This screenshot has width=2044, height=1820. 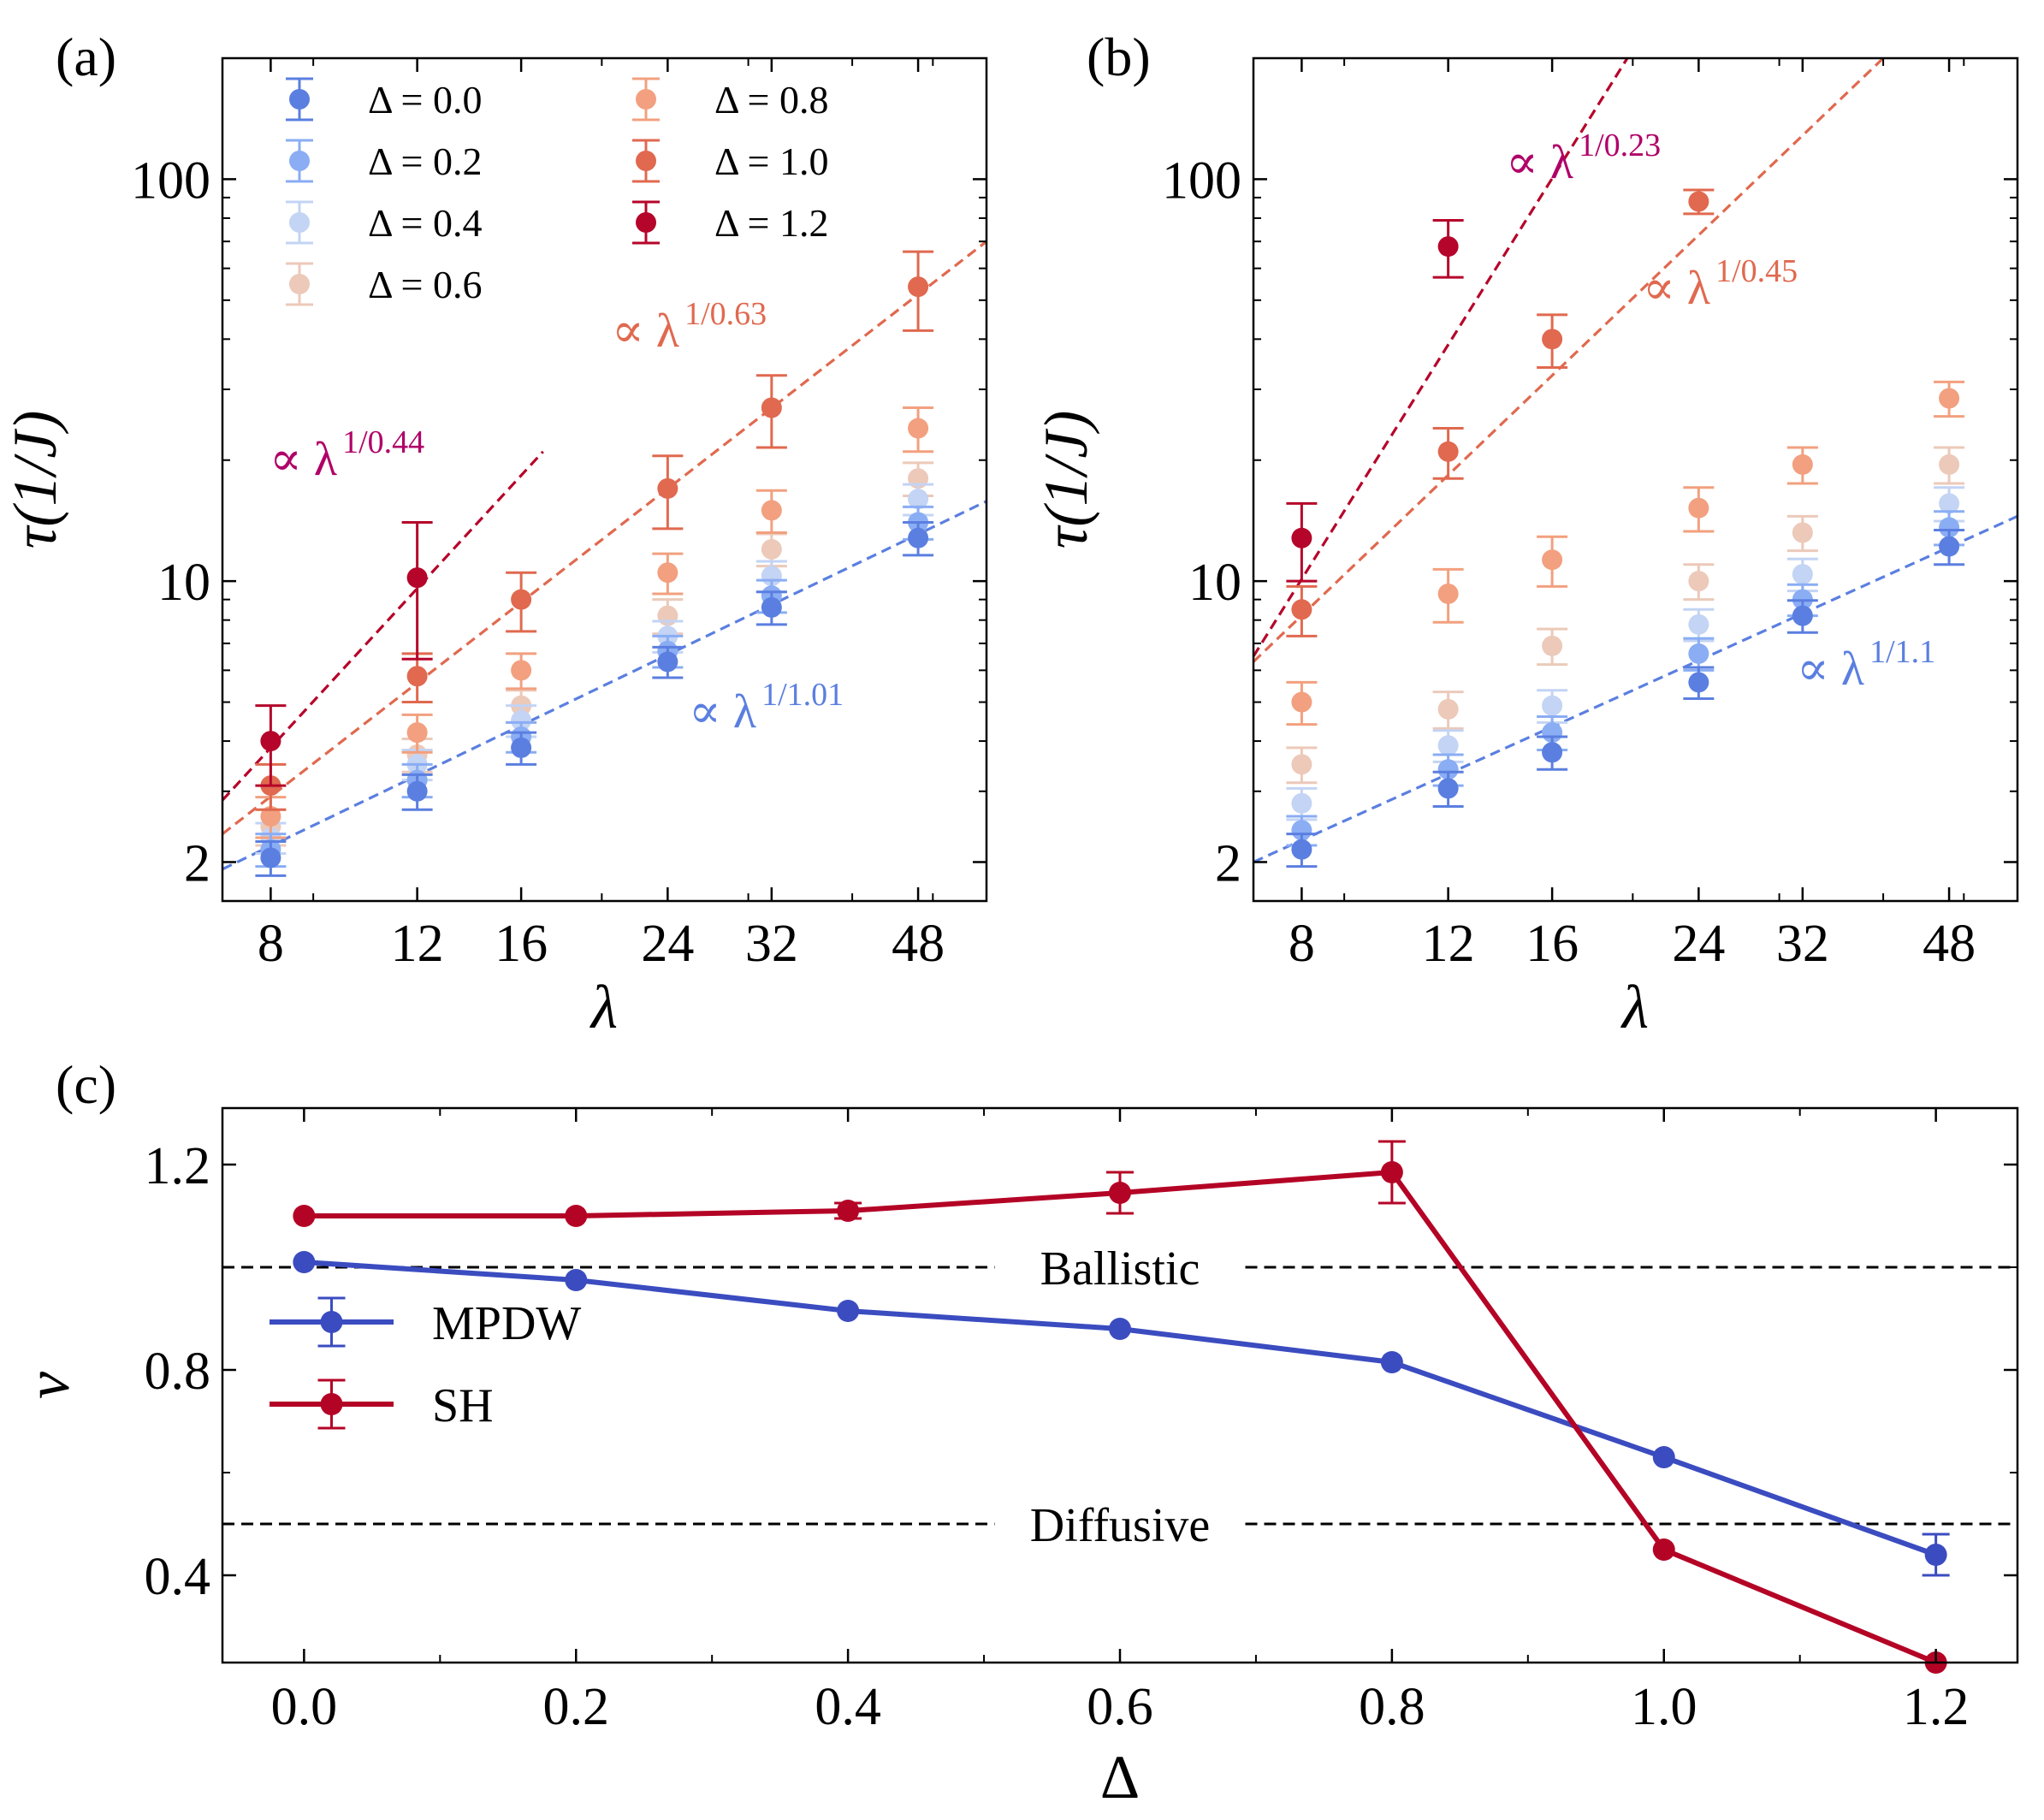 I want to click on y-tick-label: 2, so click(x=197, y=863).